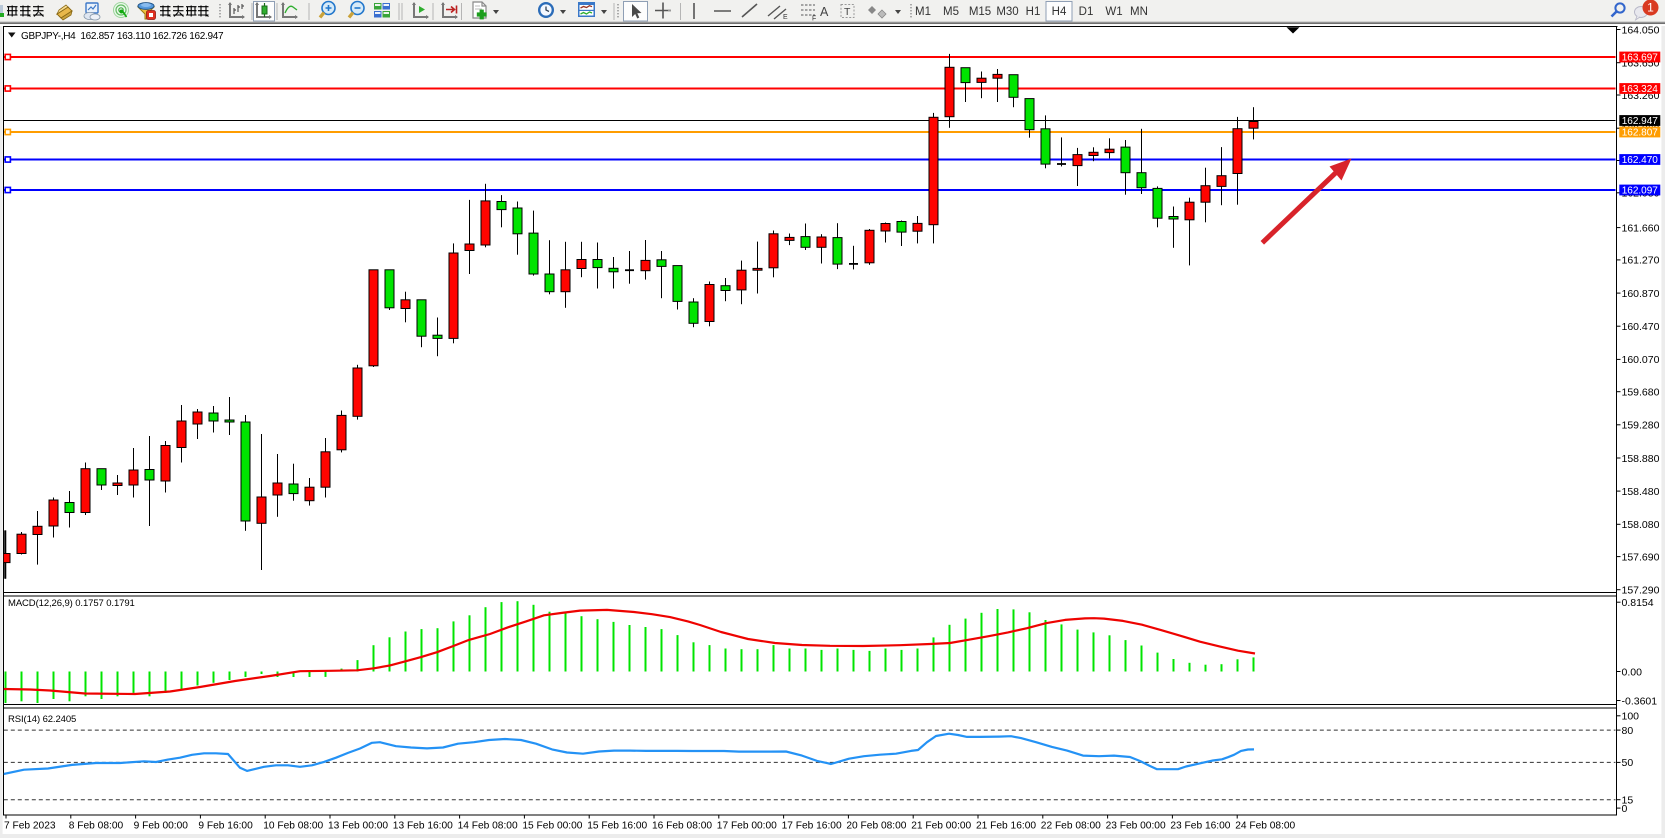  What do you see at coordinates (1641, 459) in the screenshot?
I see `svg-text: 158.880` at bounding box center [1641, 459].